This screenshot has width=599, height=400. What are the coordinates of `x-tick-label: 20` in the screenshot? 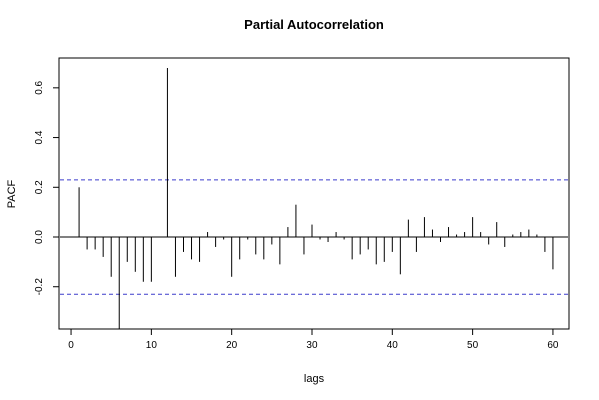 It's located at (232, 345).